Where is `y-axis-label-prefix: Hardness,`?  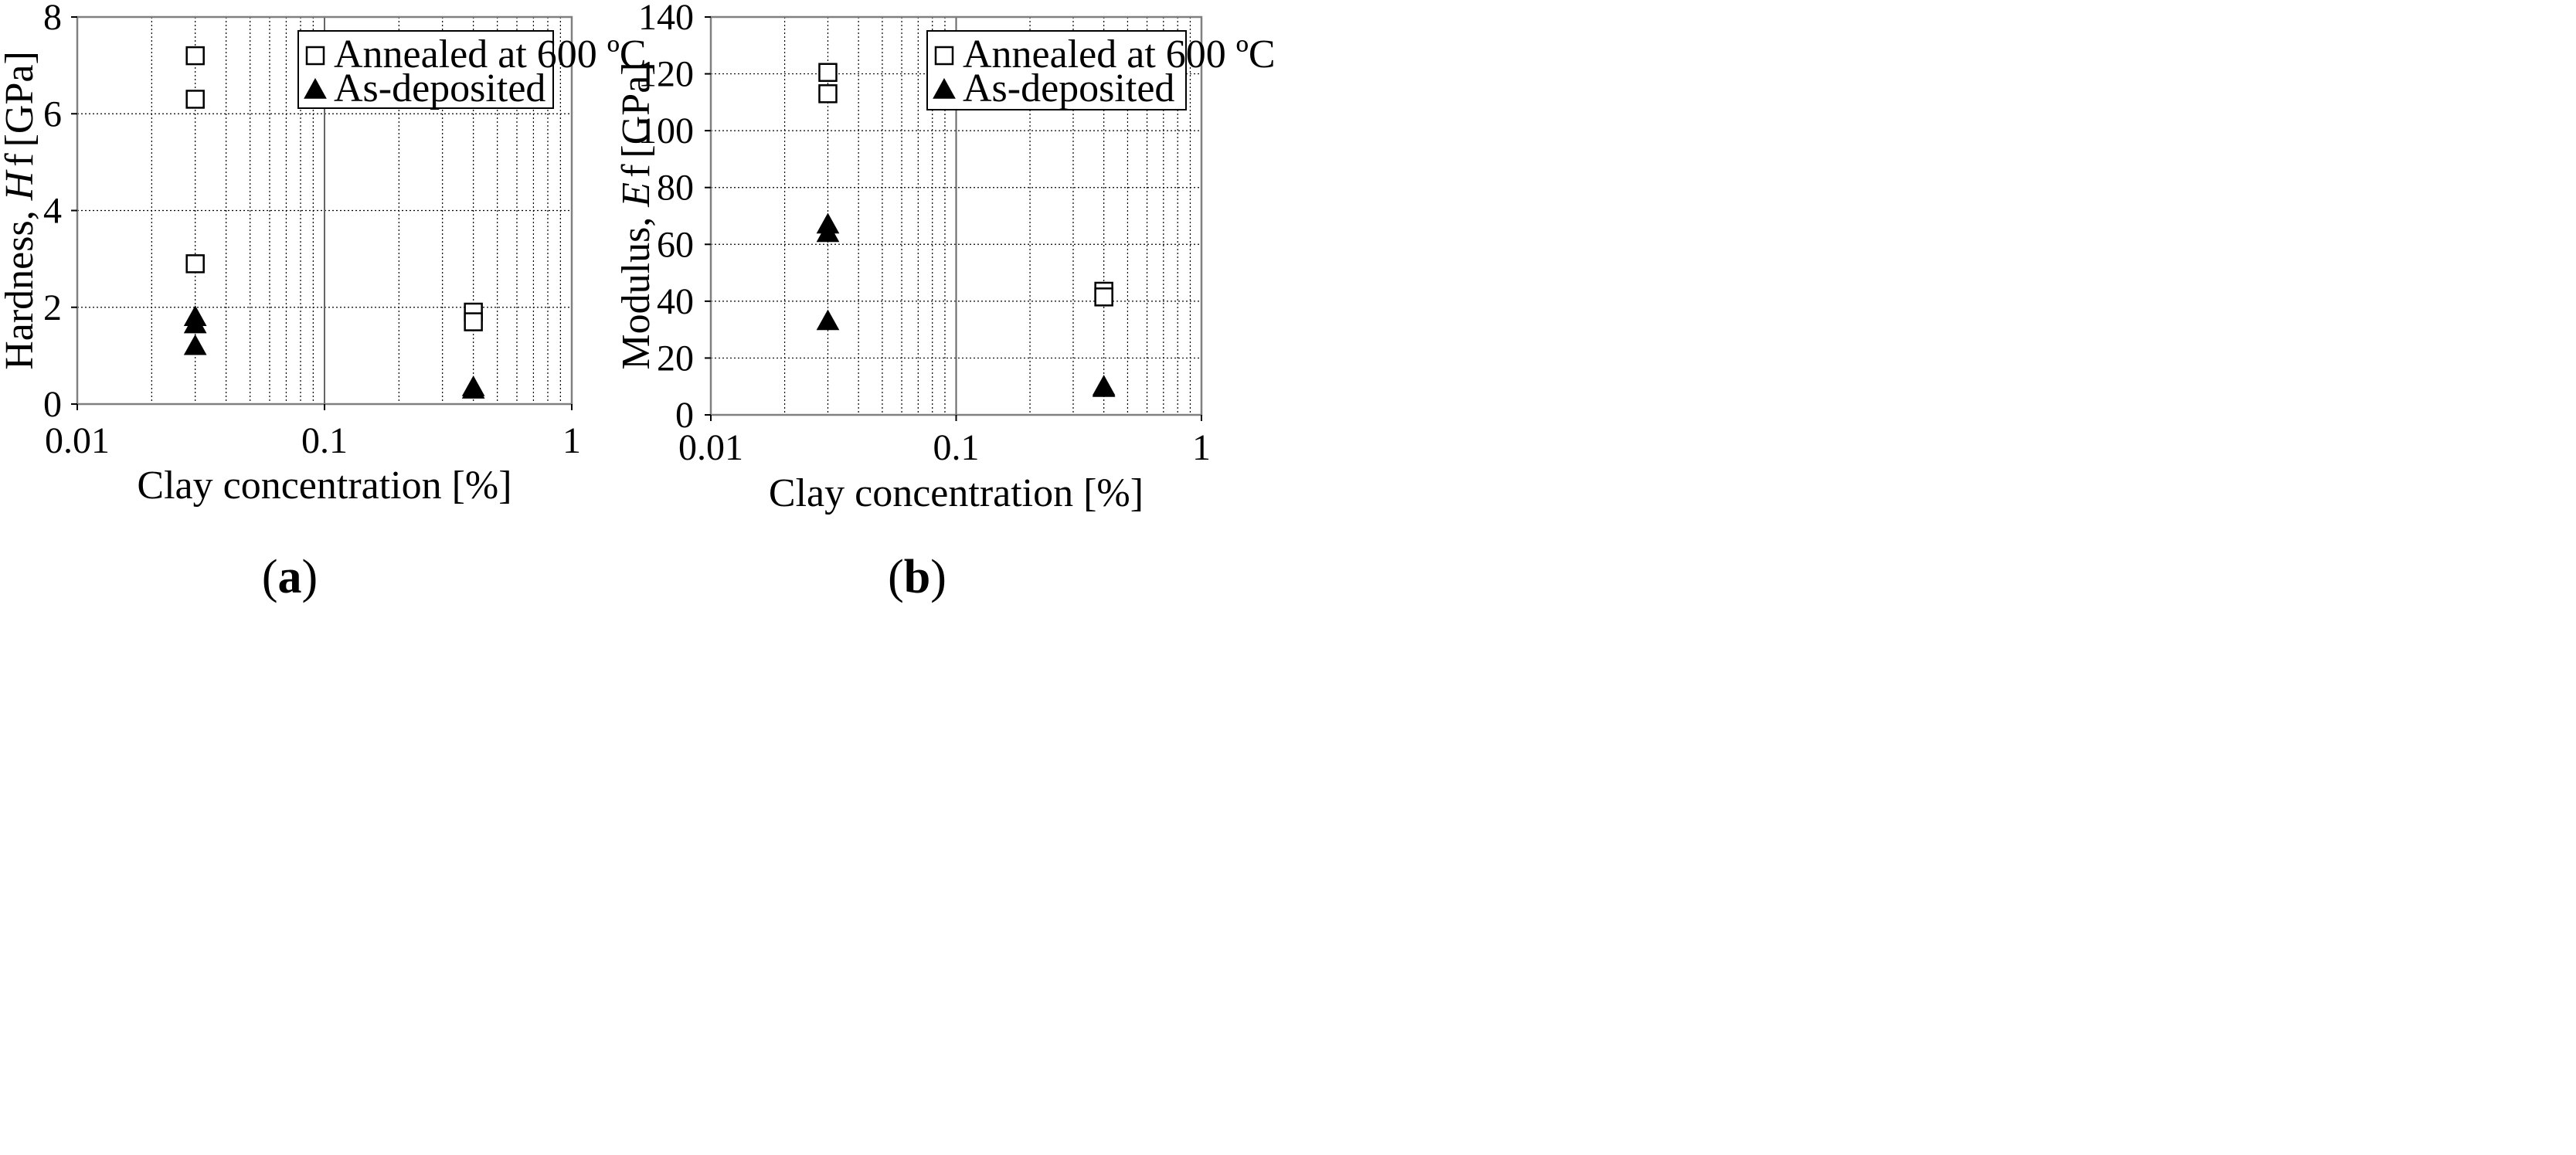
y-axis-label-prefix: Hardness, is located at coordinates (21, 285).